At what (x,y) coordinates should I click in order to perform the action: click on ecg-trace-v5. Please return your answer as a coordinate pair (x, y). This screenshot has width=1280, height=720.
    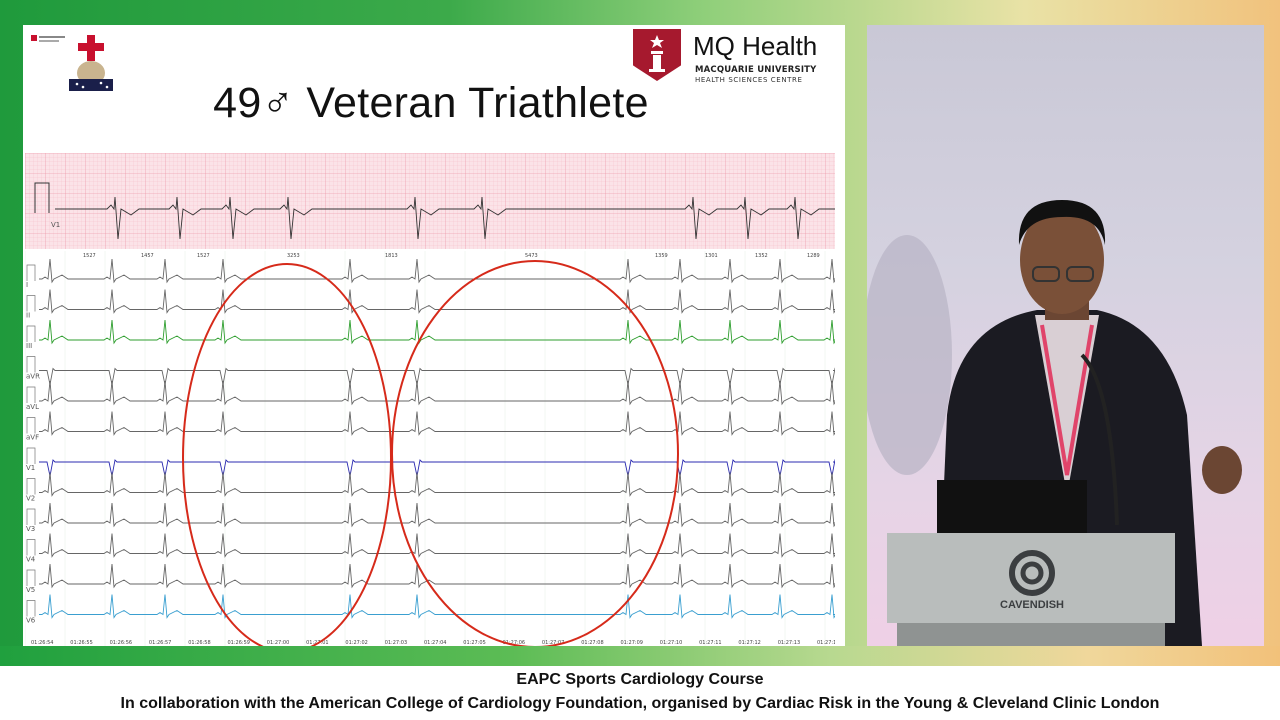
    Looking at the image, I should click on (437, 576).